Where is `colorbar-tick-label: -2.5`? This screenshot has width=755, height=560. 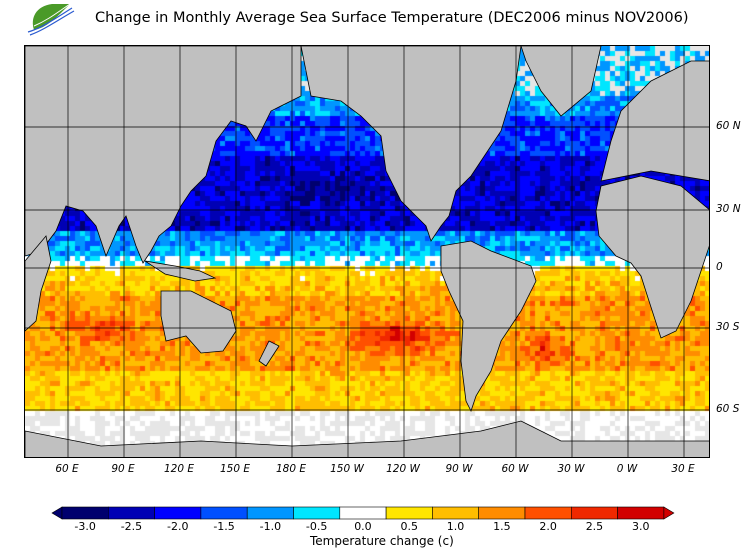 colorbar-tick-label: -2.5 is located at coordinates (131, 526).